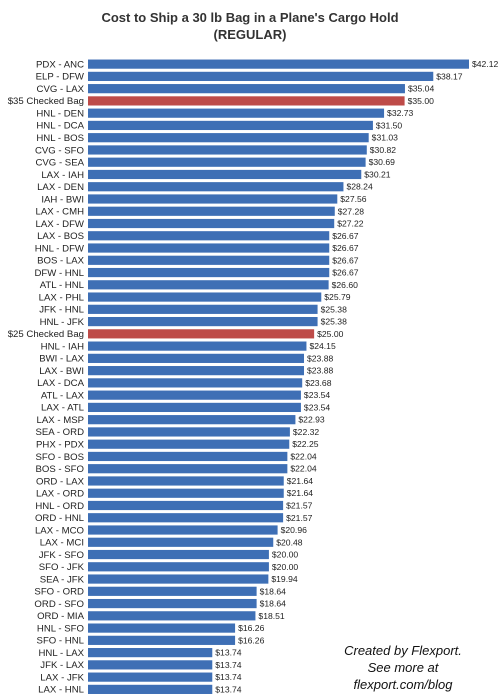  What do you see at coordinates (60, 628) in the screenshot?
I see `category-label: HNL - SFO` at bounding box center [60, 628].